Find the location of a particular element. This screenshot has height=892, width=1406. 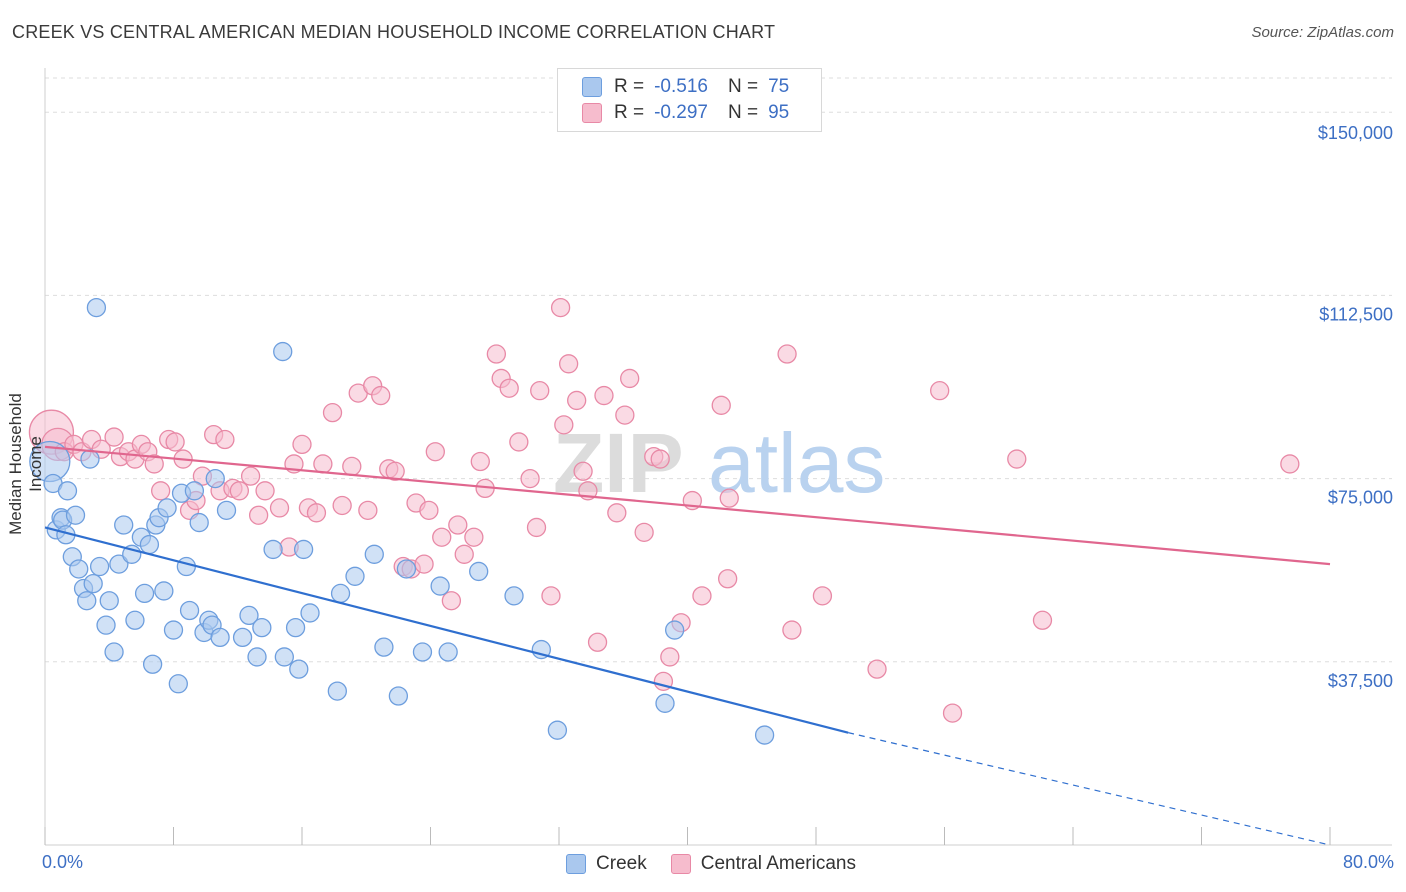

creek-n-value: 75 is located at coordinates (779, 86).